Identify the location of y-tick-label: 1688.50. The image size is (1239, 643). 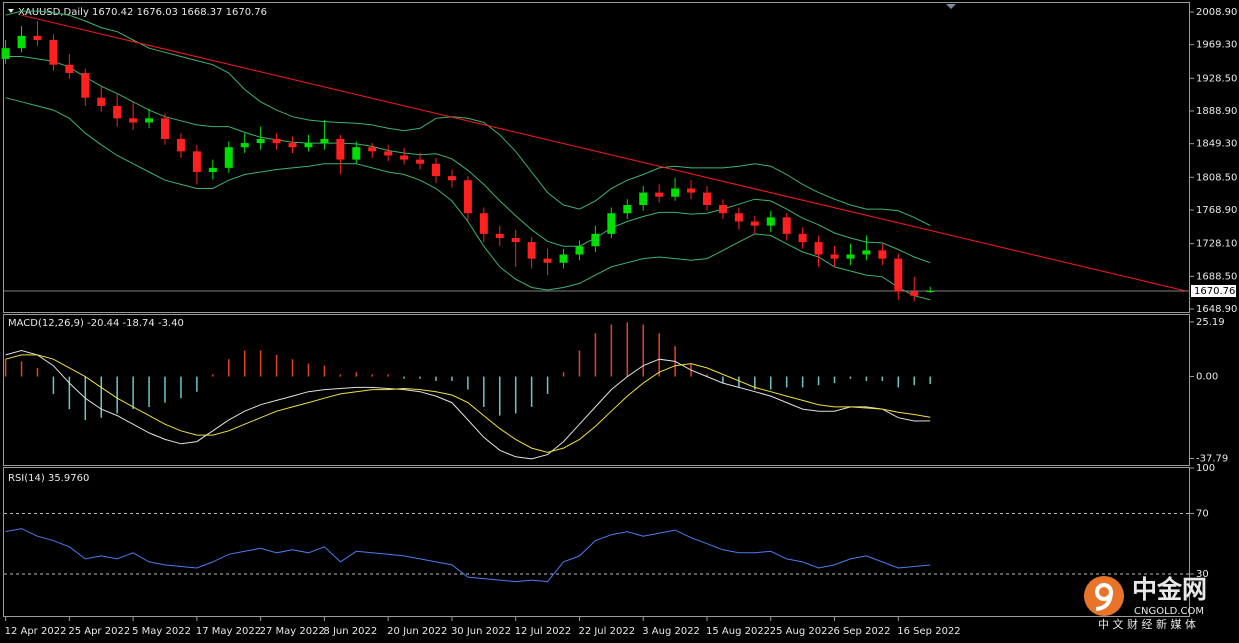
(1216, 276).